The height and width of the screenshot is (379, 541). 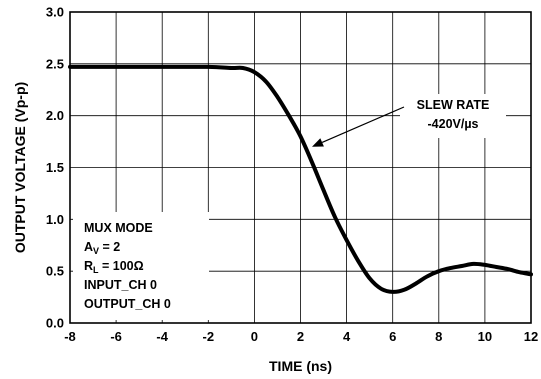 What do you see at coordinates (363, 124) in the screenshot?
I see `slew-arrow-line` at bounding box center [363, 124].